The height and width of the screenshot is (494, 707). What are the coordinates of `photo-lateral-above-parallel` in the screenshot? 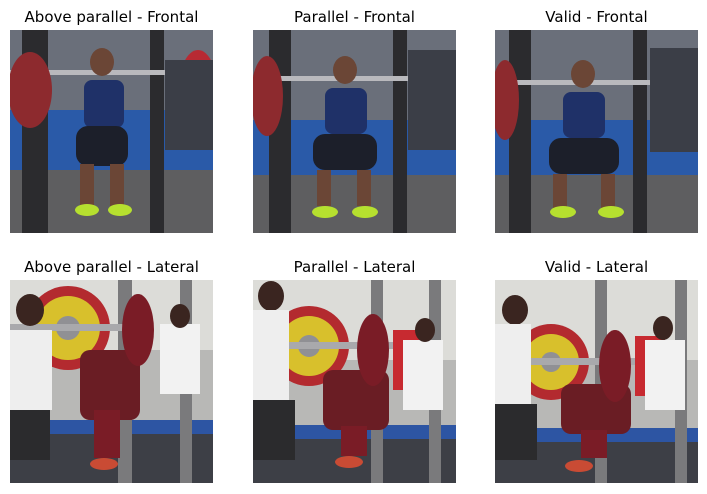 It's located at (111, 381).